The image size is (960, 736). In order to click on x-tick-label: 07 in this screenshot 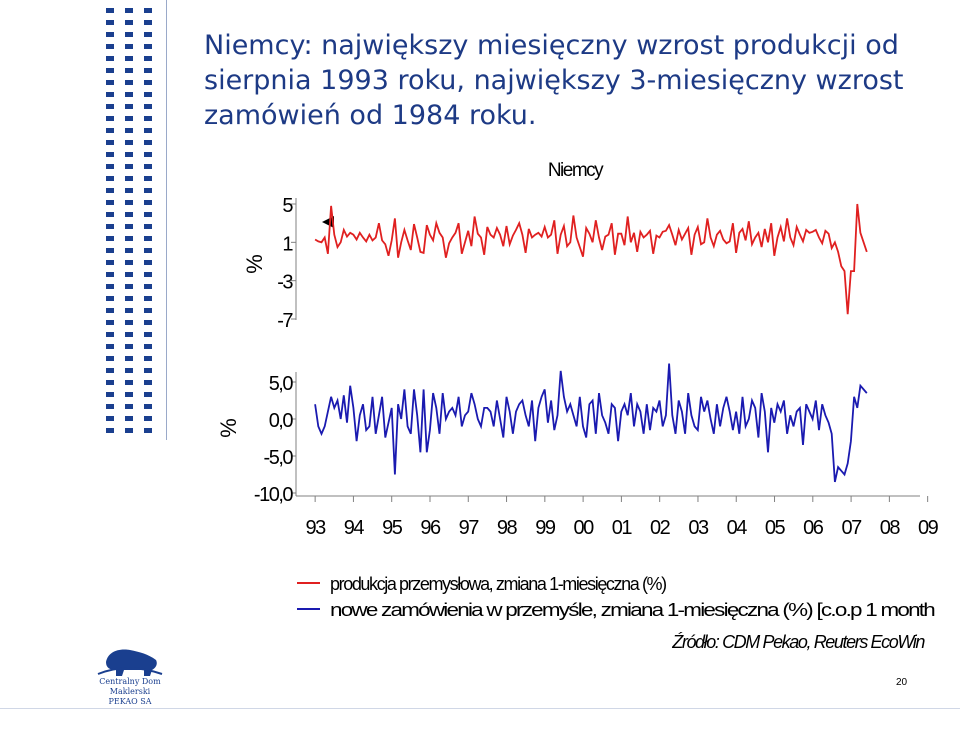, I will do `click(851, 528)`.